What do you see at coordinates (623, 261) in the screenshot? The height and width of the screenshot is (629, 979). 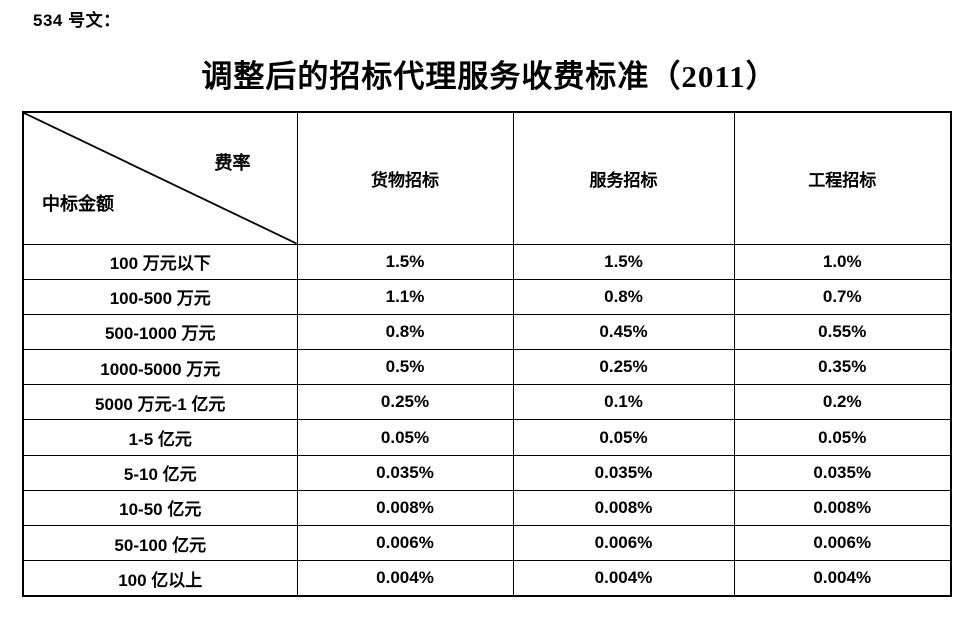 I see `service-rate-cell: 1.5%` at bounding box center [623, 261].